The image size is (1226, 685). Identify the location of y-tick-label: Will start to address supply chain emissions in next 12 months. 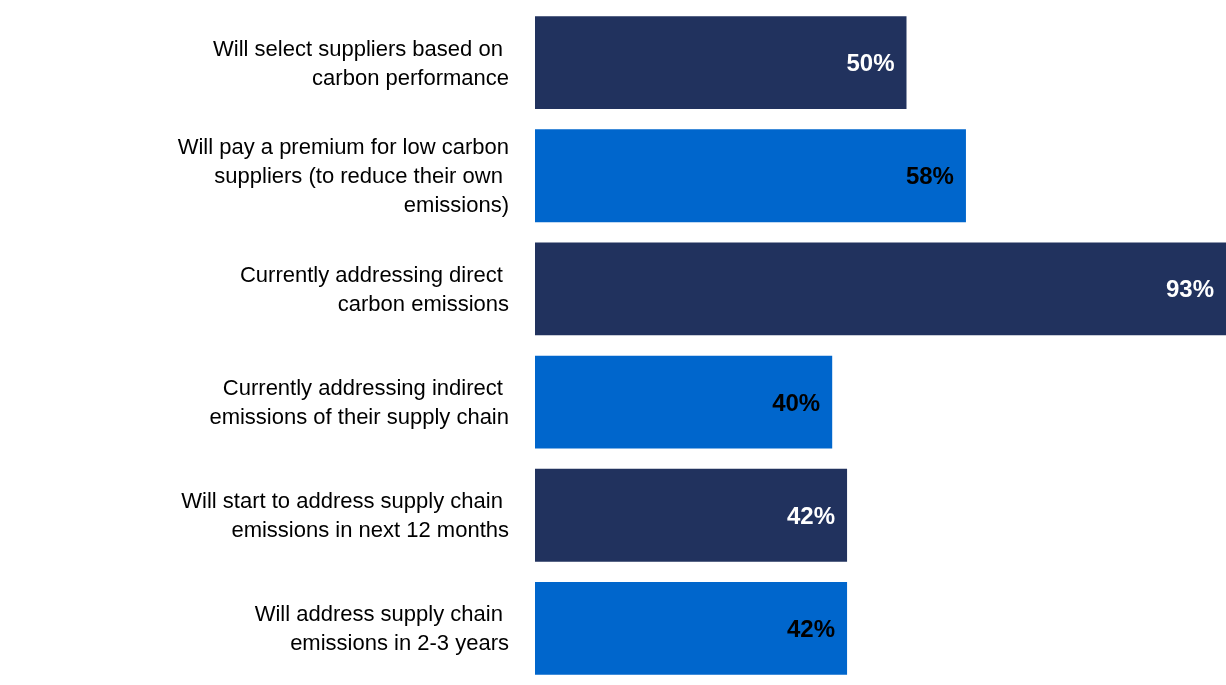
(345, 515).